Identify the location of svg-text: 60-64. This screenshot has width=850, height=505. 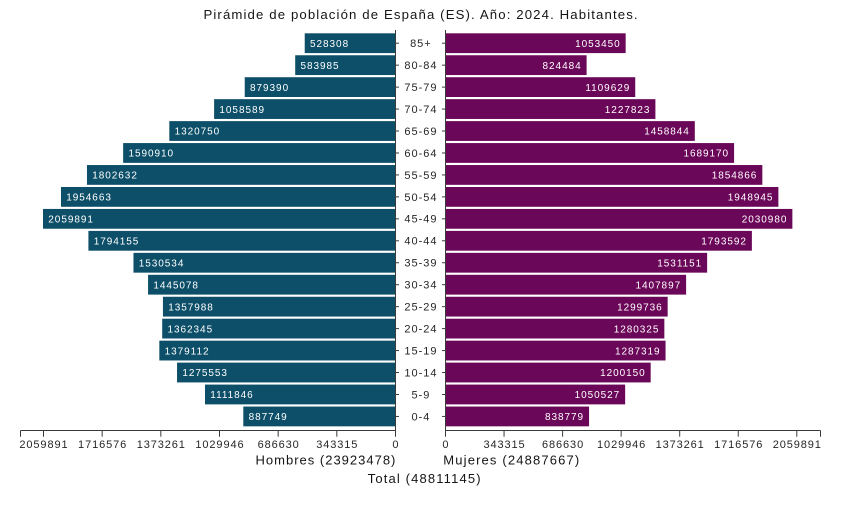
(420, 154).